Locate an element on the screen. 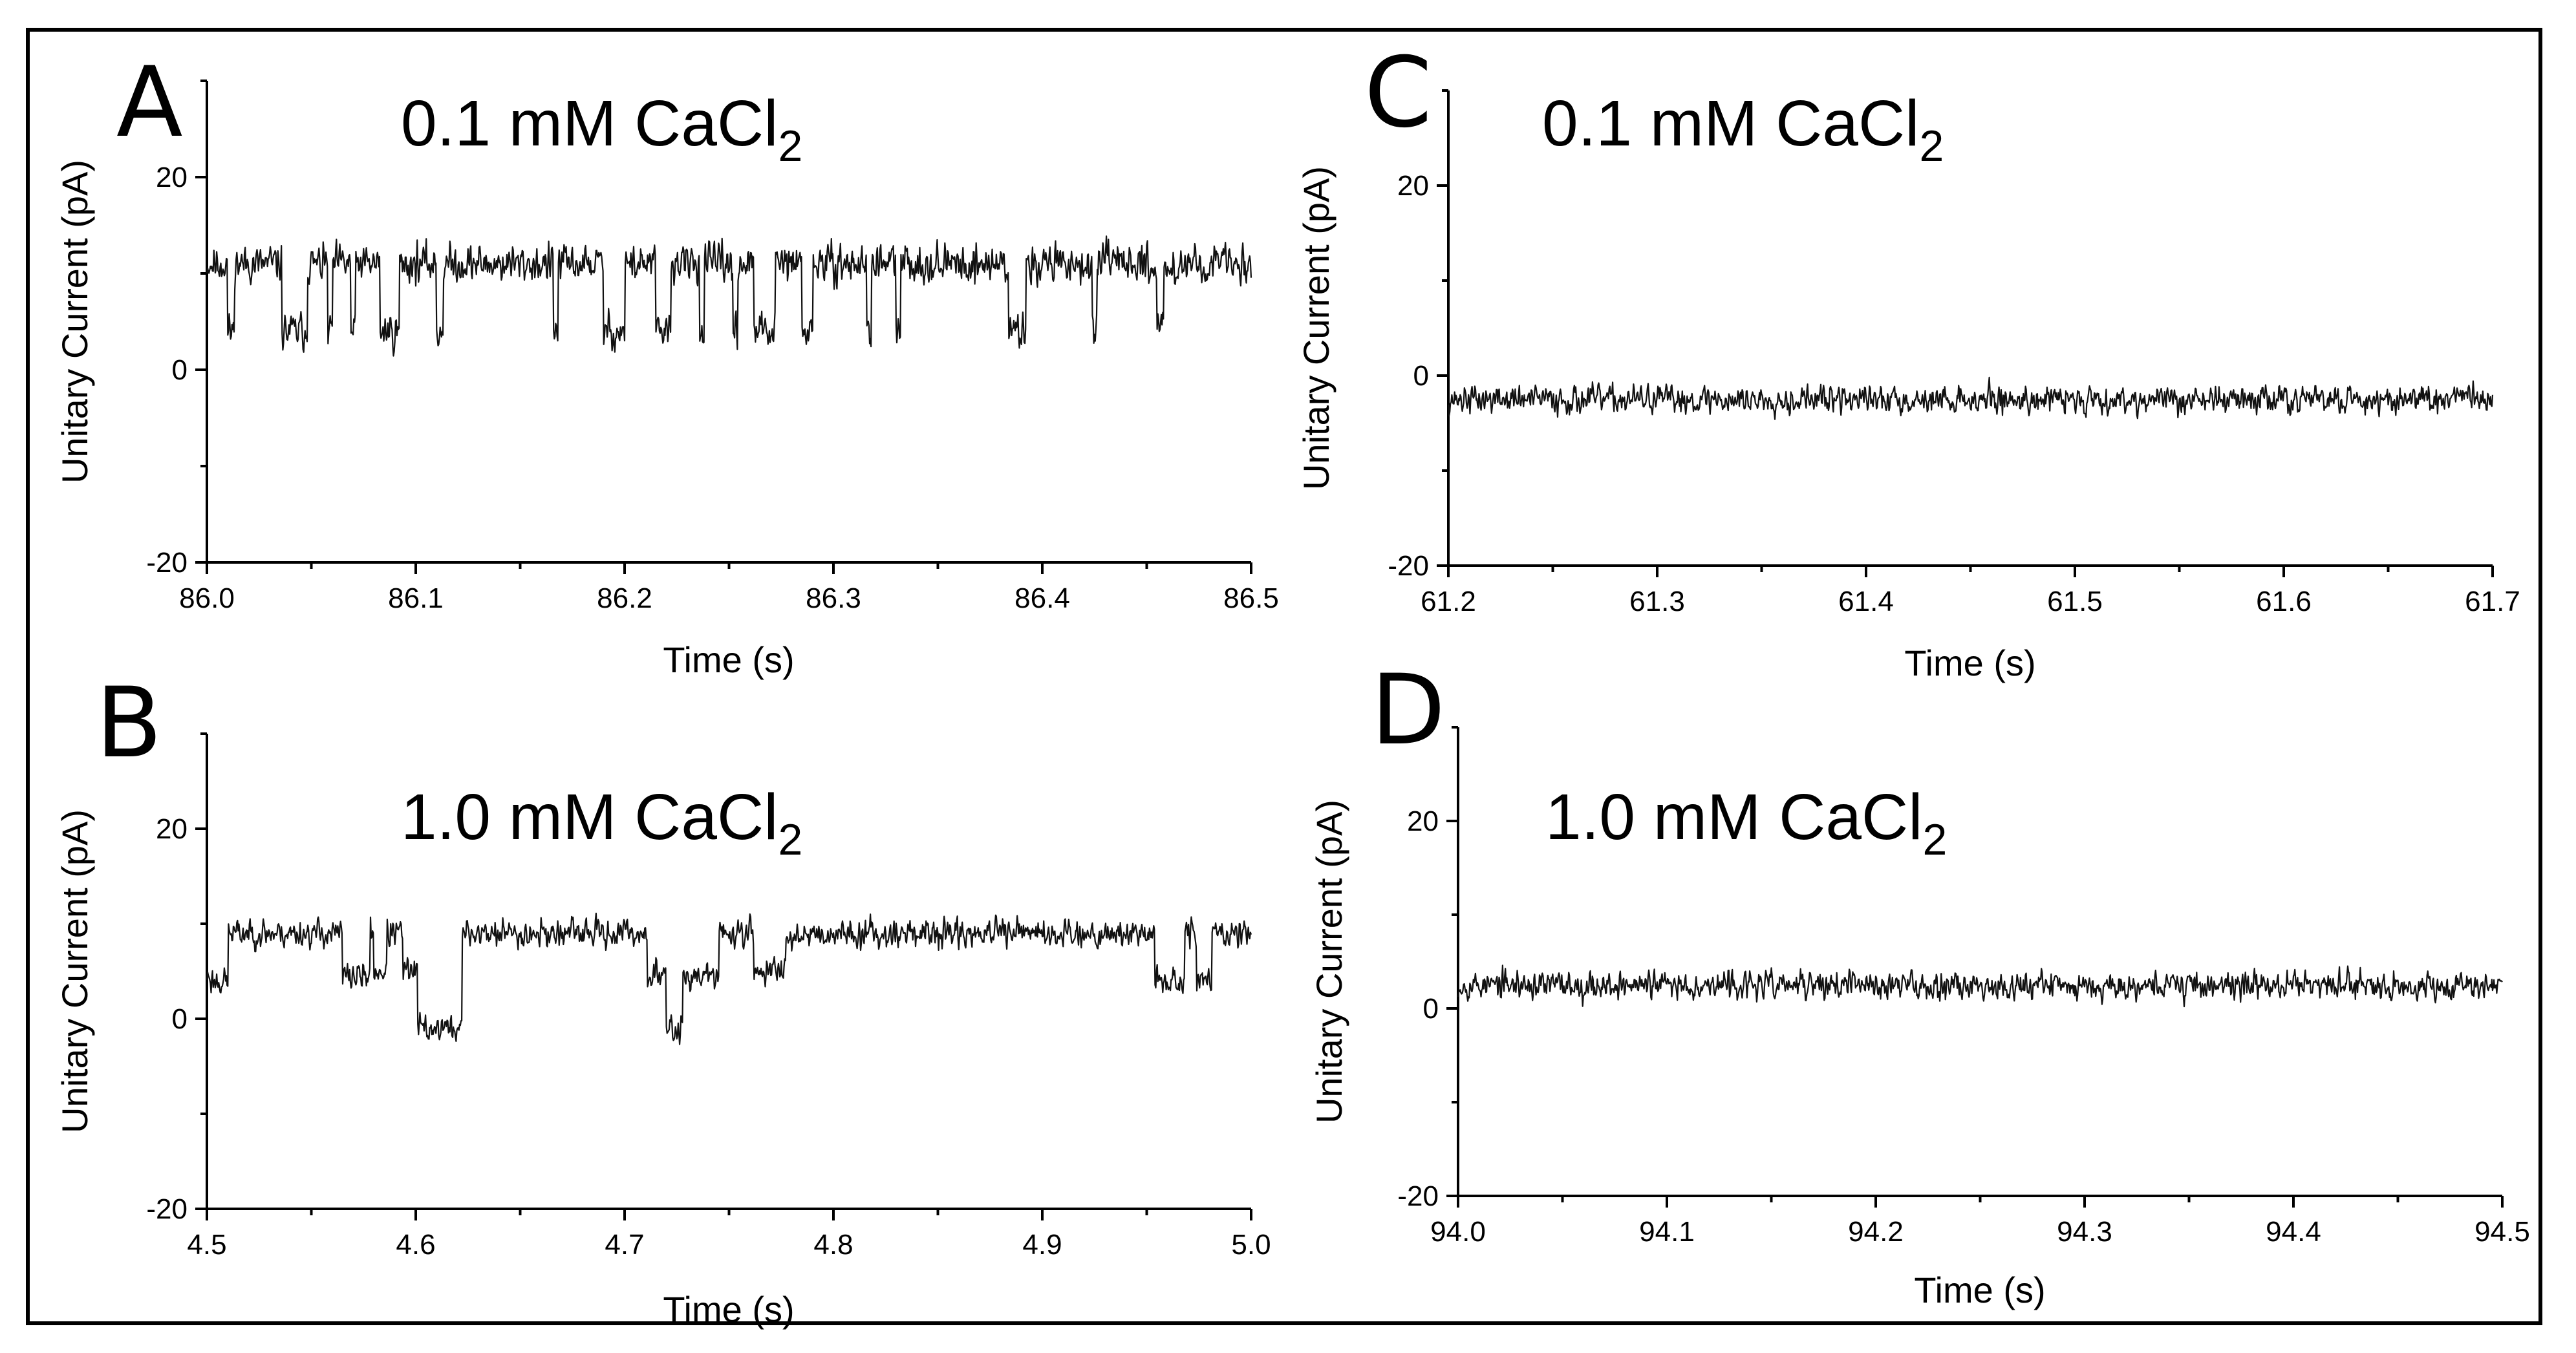  panel-c-y-tick-label: -20 is located at coordinates (1408, 566).